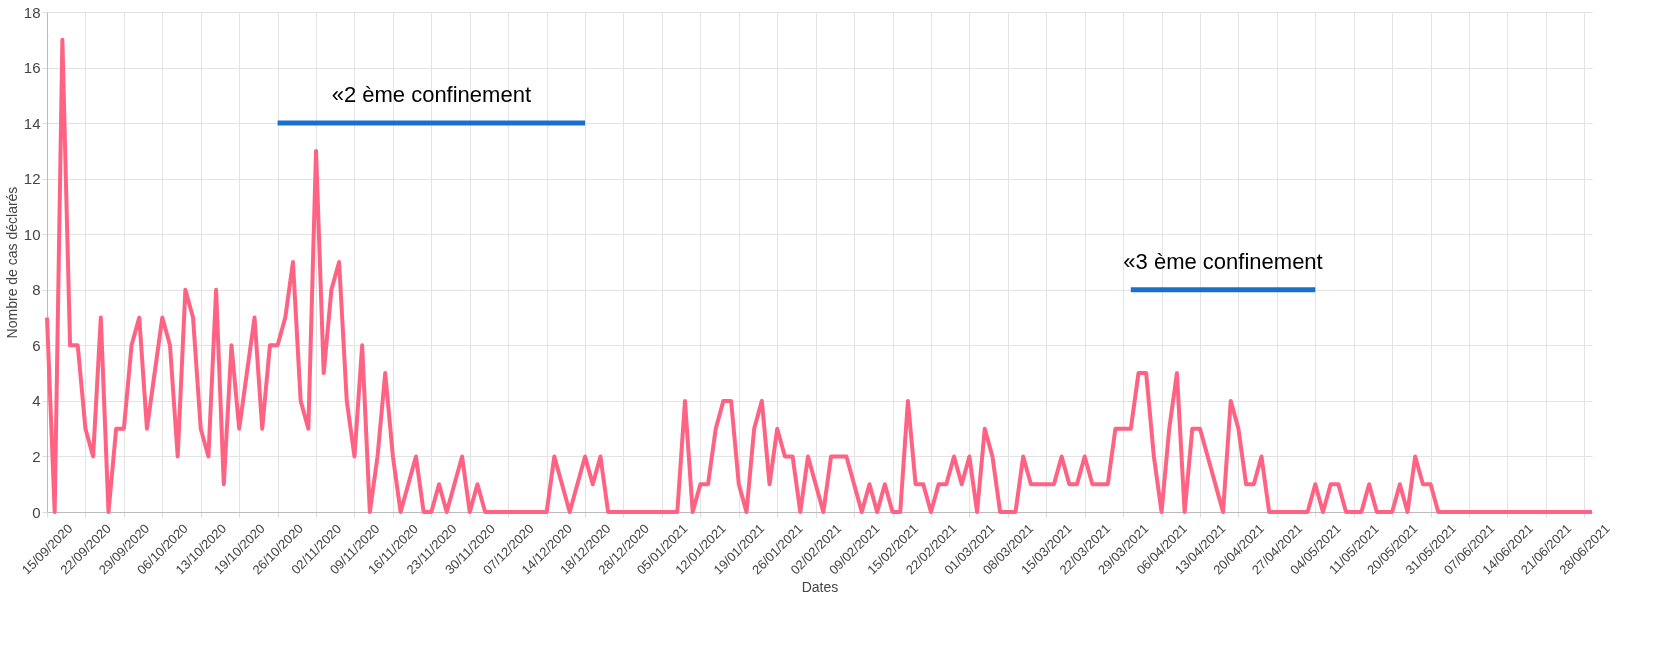 The width and height of the screenshot is (1656, 666). What do you see at coordinates (36, 290) in the screenshot?
I see `y-tick-label: 8` at bounding box center [36, 290].